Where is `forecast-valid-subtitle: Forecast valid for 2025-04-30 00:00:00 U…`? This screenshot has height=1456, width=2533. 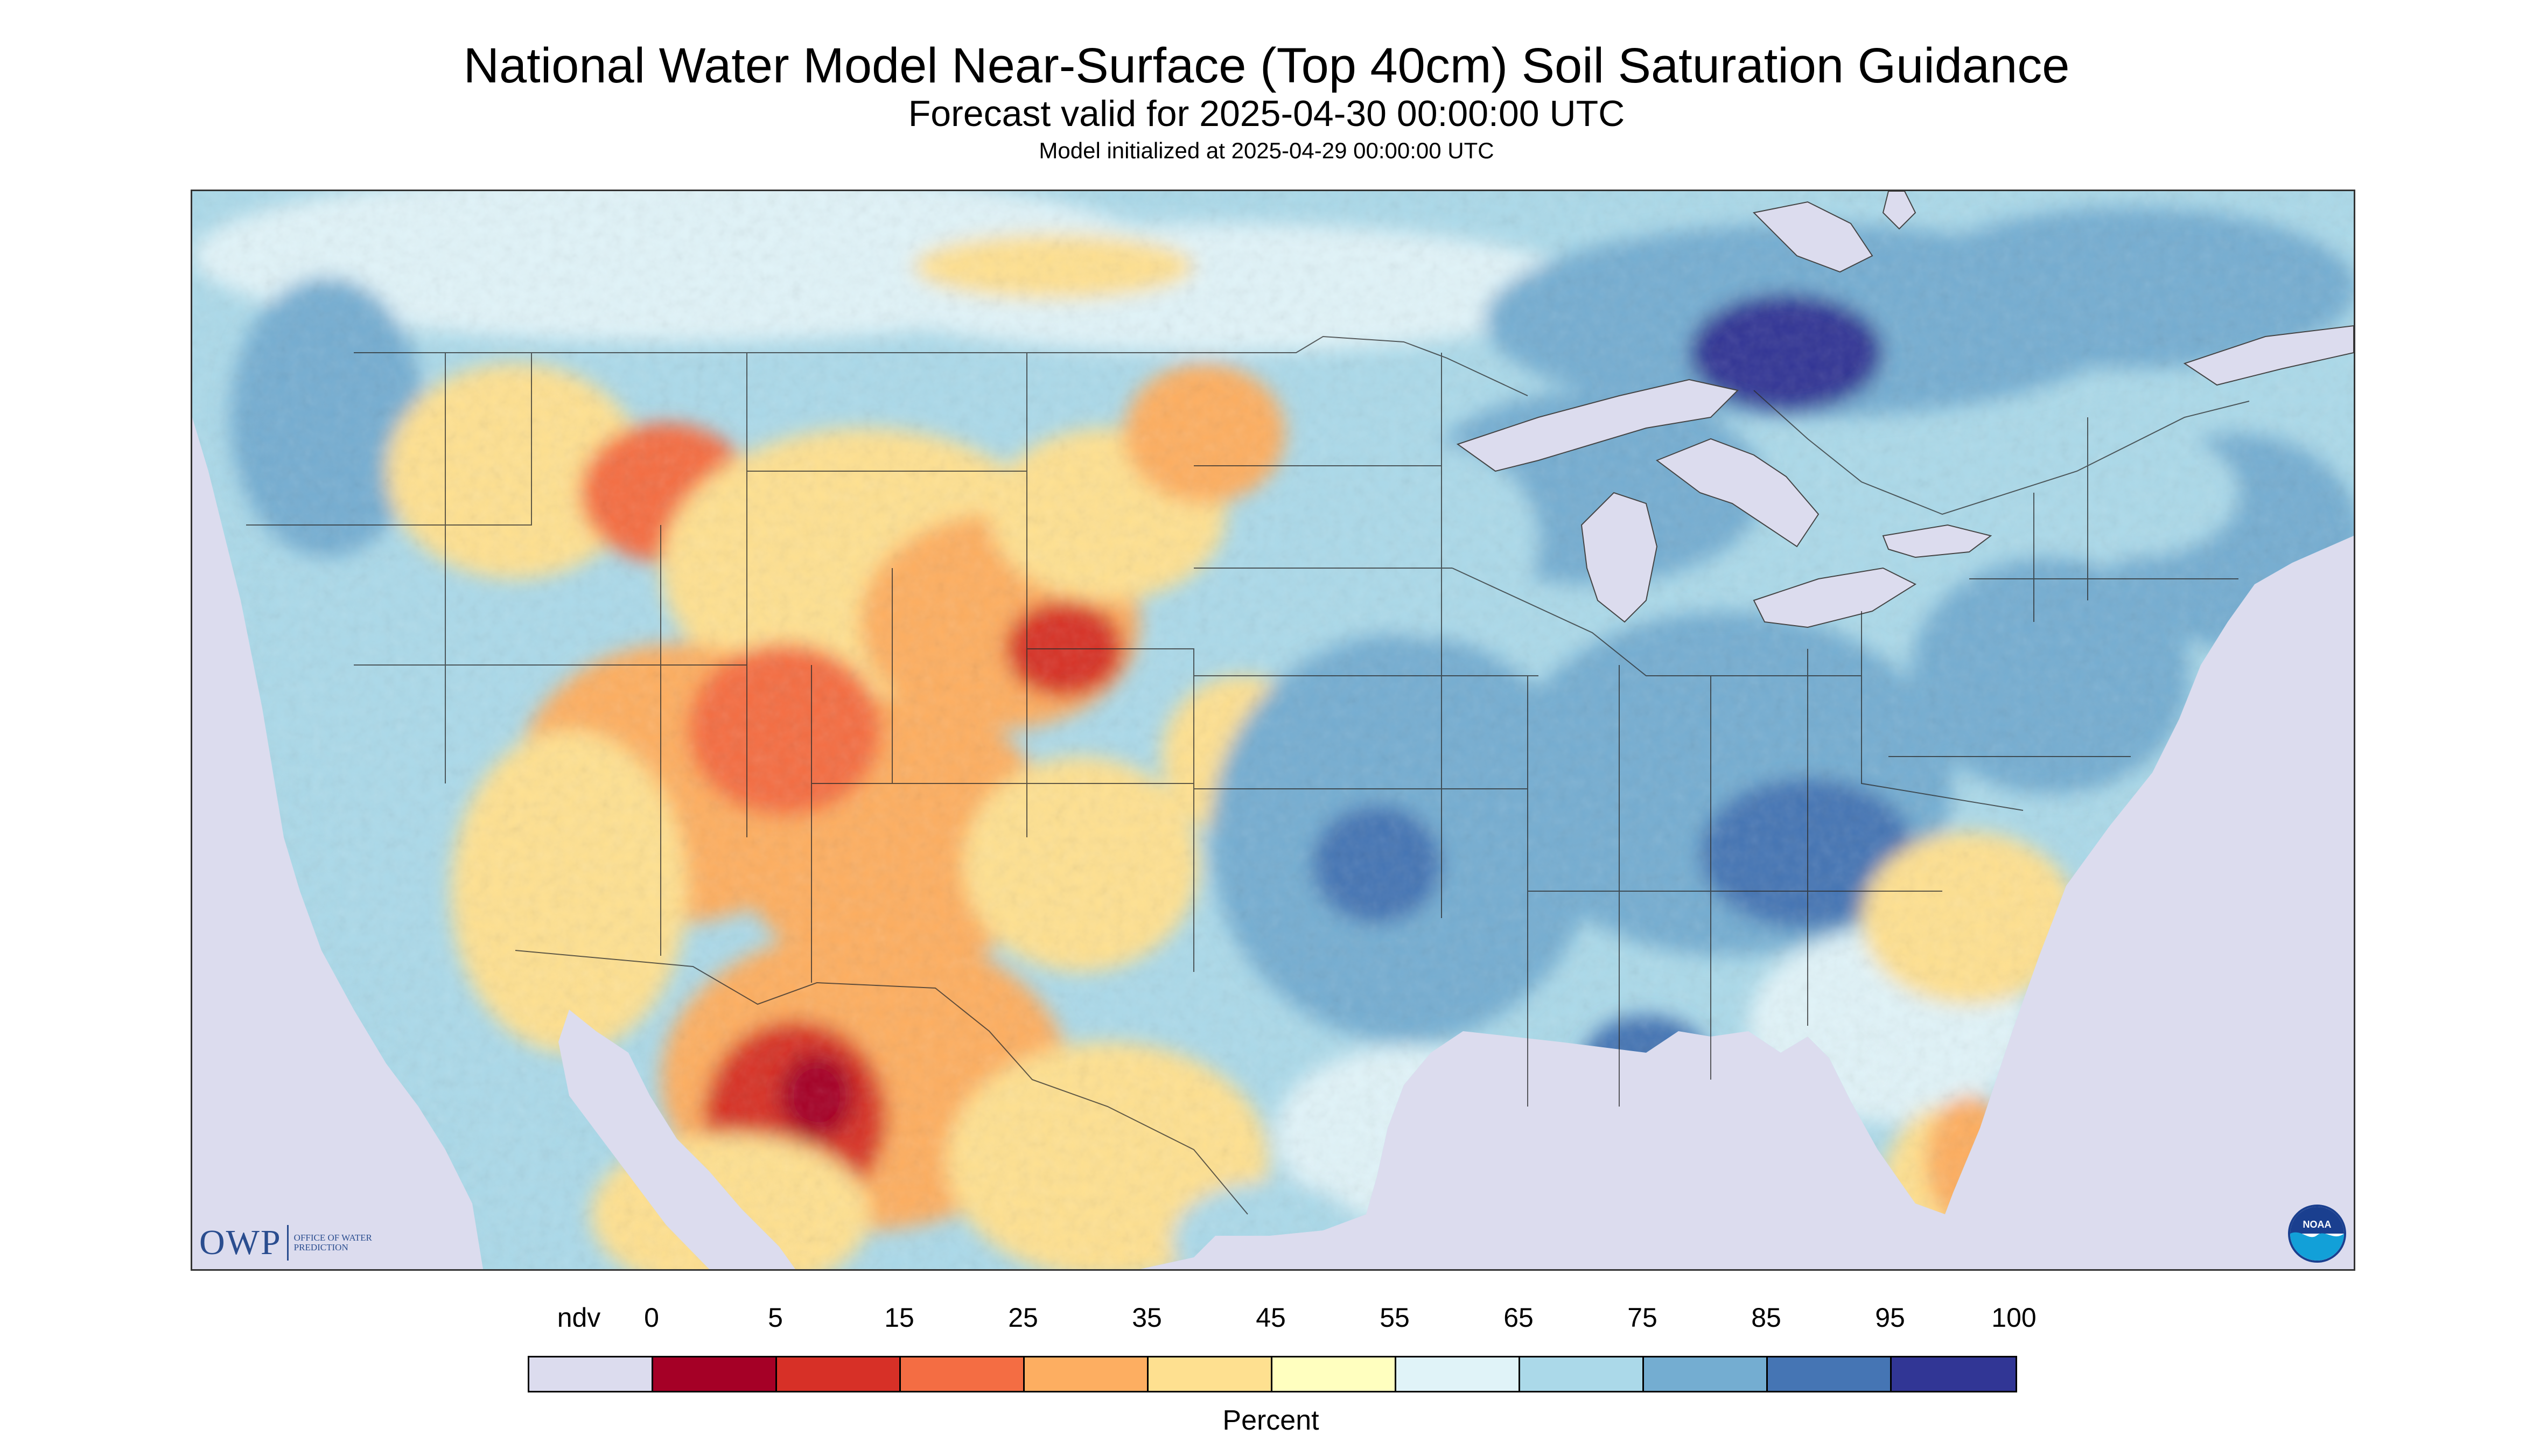 forecast-valid-subtitle: Forecast valid for 2025-04-30 00:00:00 U… is located at coordinates (1266, 113).